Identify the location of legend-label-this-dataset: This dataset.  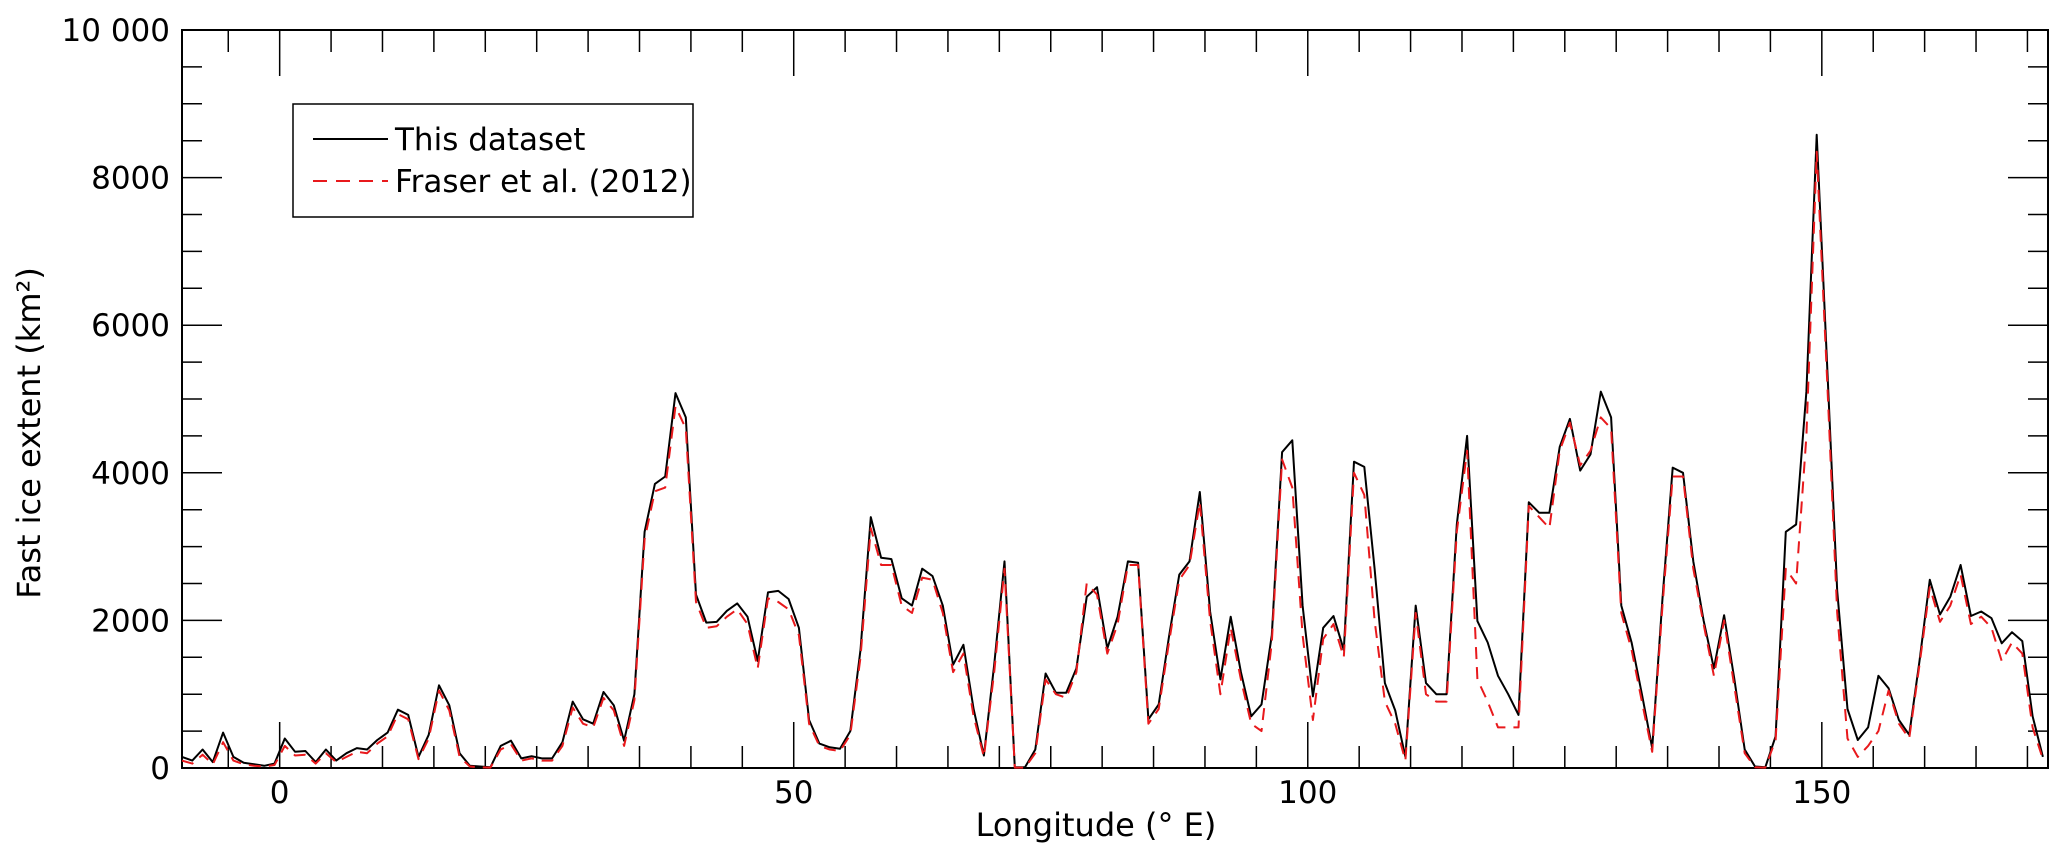
(489, 140).